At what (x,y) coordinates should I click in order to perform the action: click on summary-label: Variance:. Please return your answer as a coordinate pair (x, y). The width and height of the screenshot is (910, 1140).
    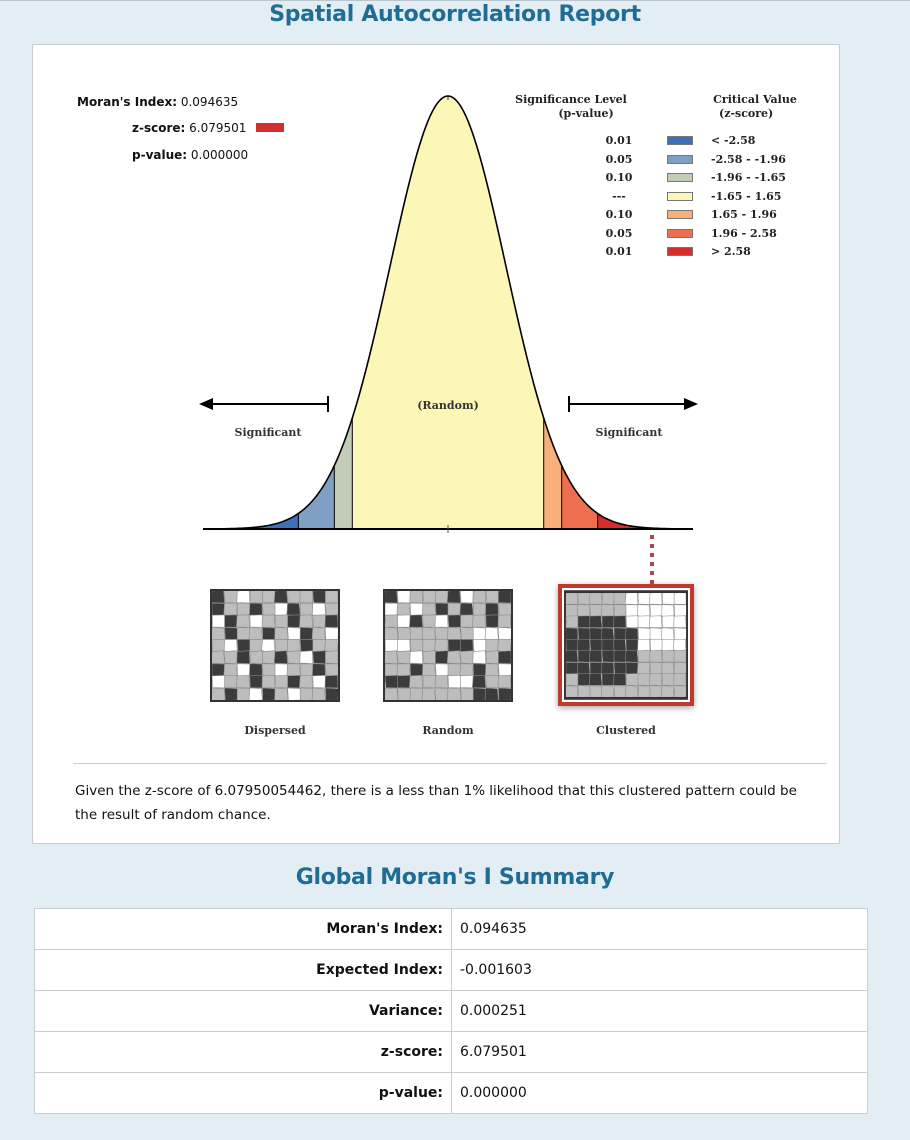
    Looking at the image, I should click on (243, 1011).